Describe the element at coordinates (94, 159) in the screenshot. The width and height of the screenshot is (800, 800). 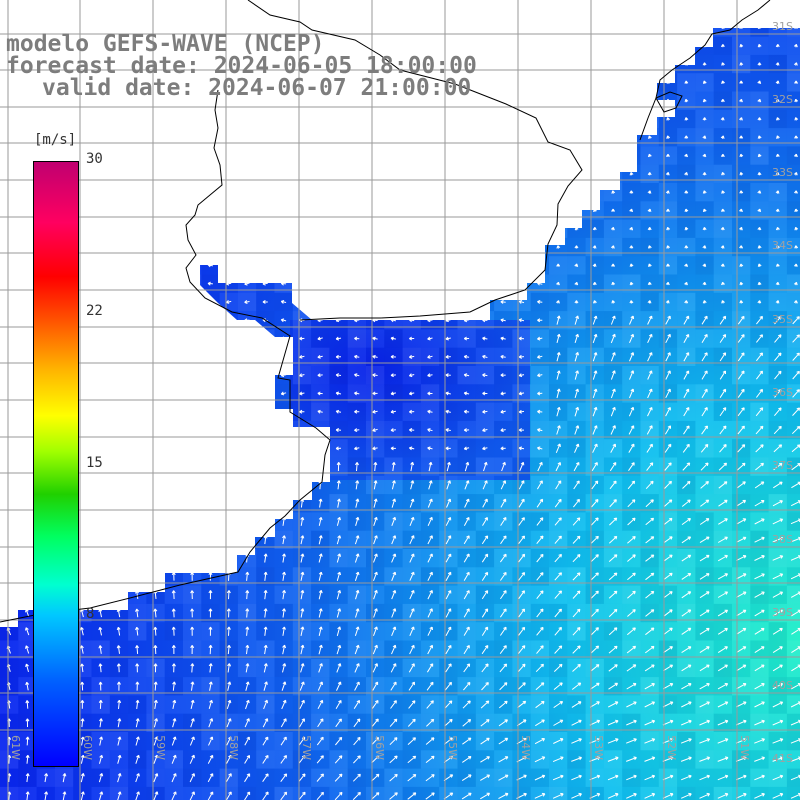
I see `colorbar-tick-30: 30` at that location.